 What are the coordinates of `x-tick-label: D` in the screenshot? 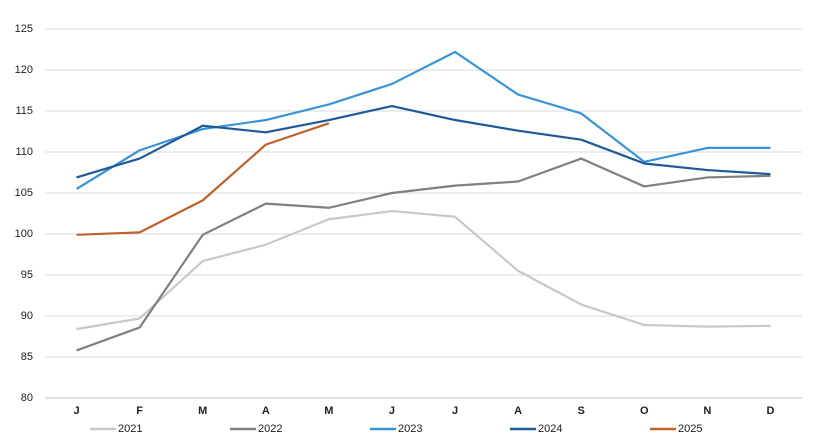 It's located at (770, 411).